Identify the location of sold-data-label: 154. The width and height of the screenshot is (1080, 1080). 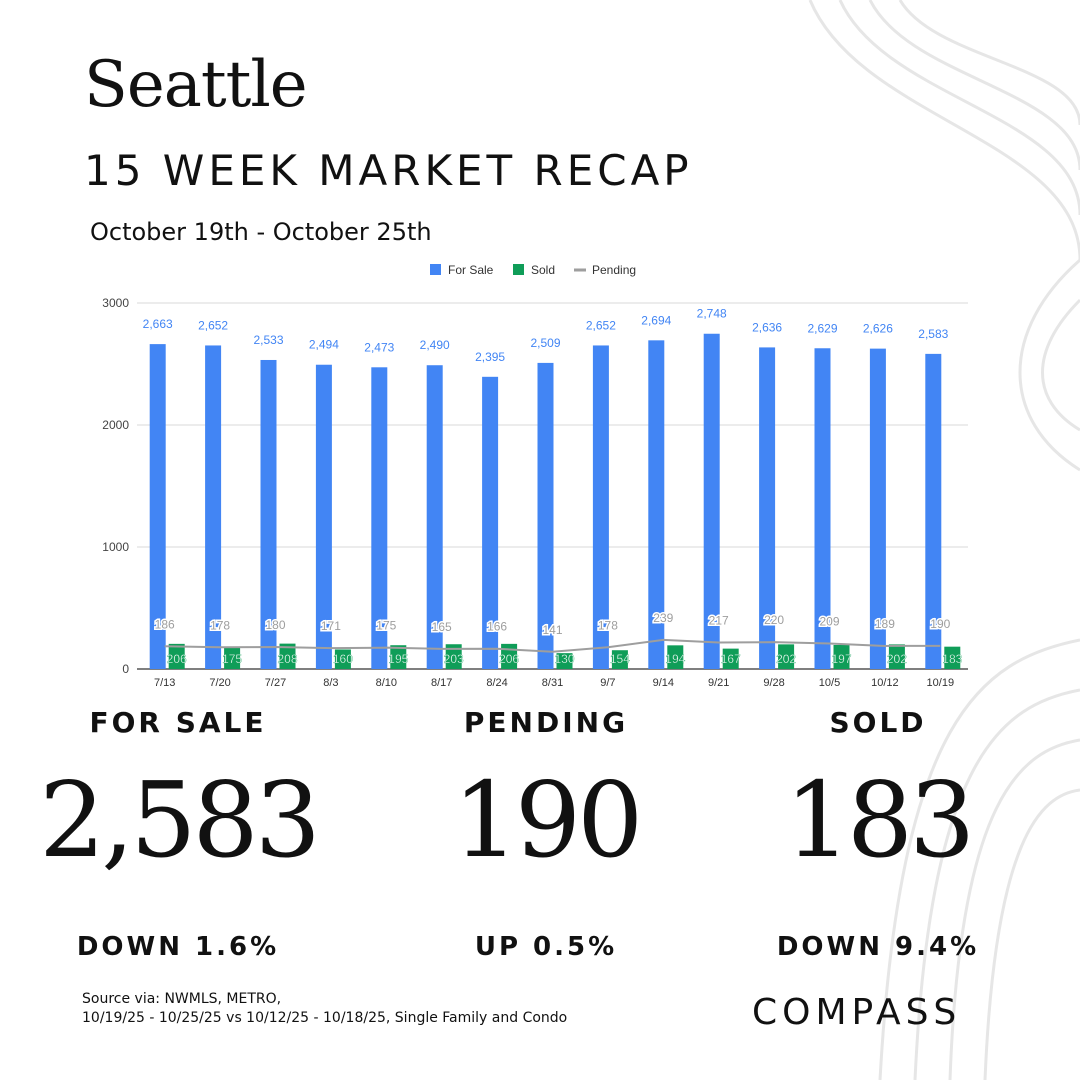
(620, 659).